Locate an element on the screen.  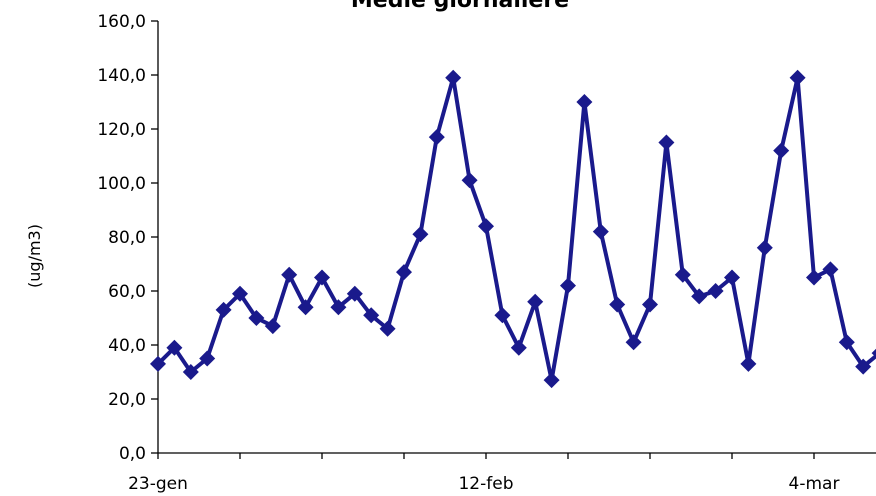
y-tick-label: 140,0 is located at coordinates (121, 76).